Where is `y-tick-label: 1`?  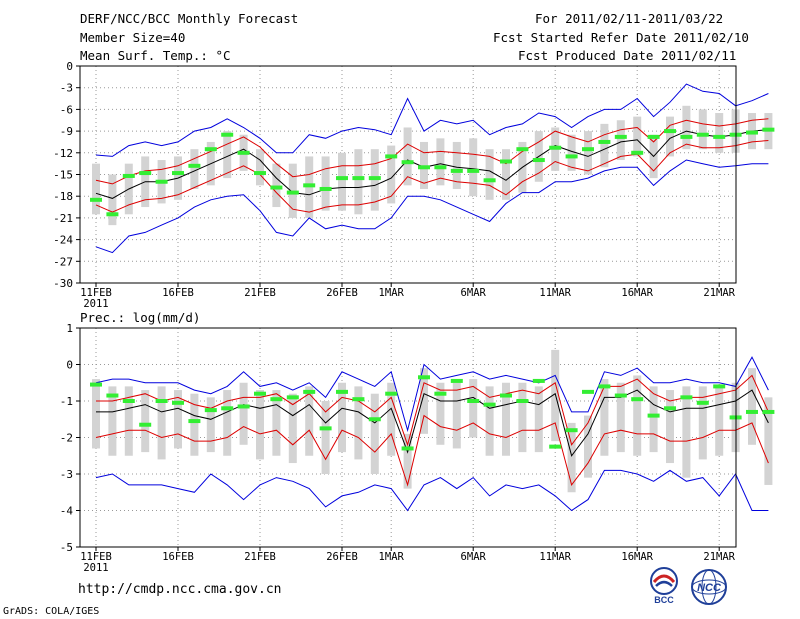
y-tick-label: 1 is located at coordinates (69, 328).